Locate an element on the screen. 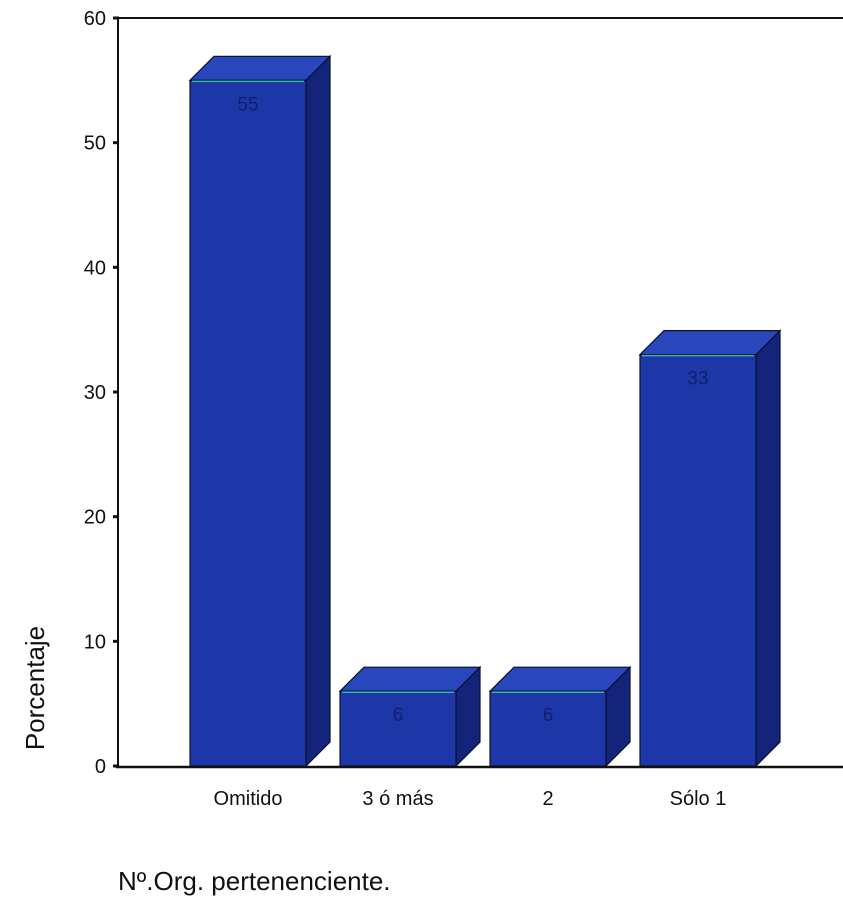 The height and width of the screenshot is (900, 843). x-tick-label: 3 ó más is located at coordinates (397, 799).